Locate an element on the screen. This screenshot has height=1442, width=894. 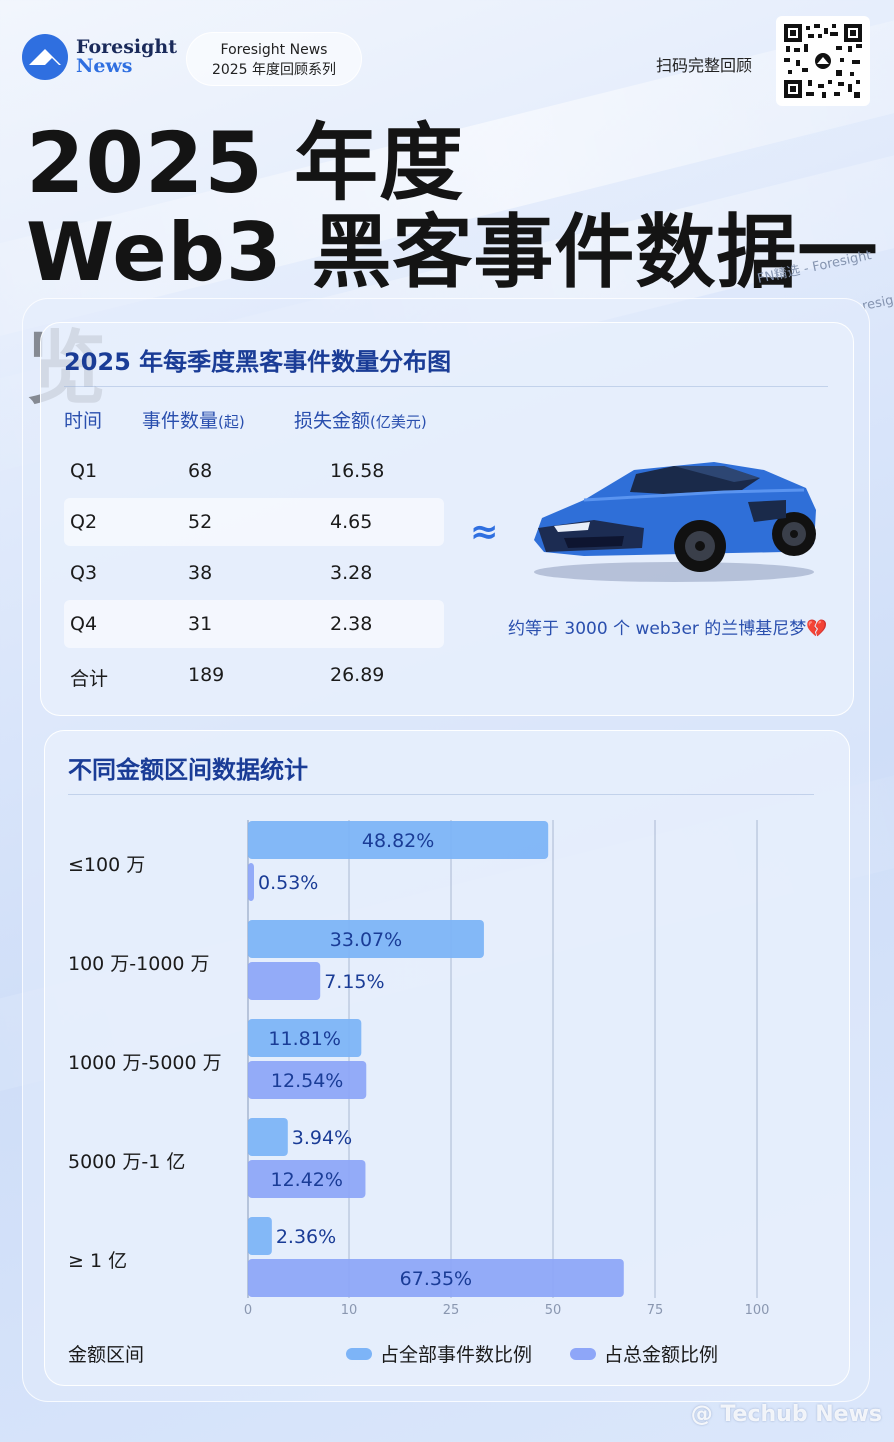
category-label: ≥ 1 亿 is located at coordinates (98, 1261).